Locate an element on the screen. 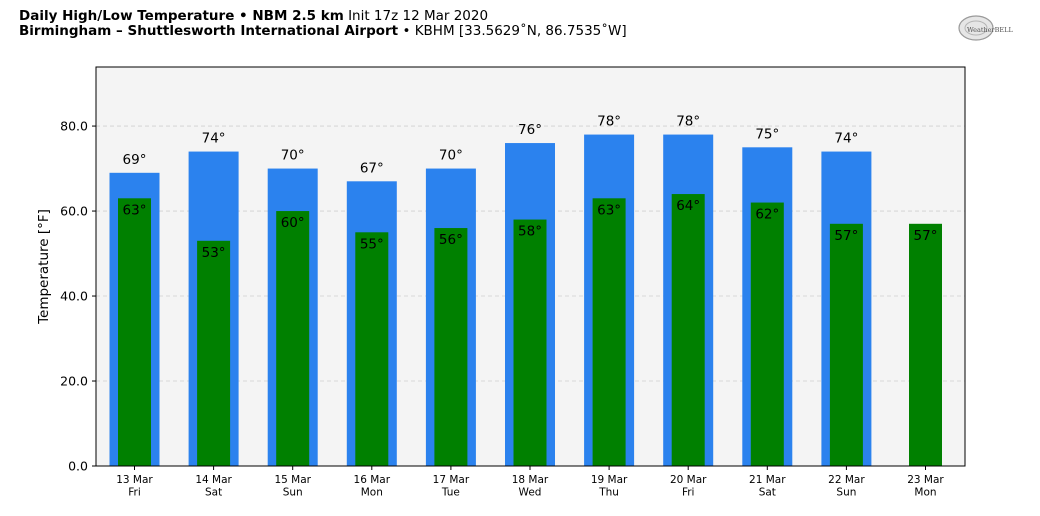  high-temp-label: 75° is located at coordinates (767, 134).